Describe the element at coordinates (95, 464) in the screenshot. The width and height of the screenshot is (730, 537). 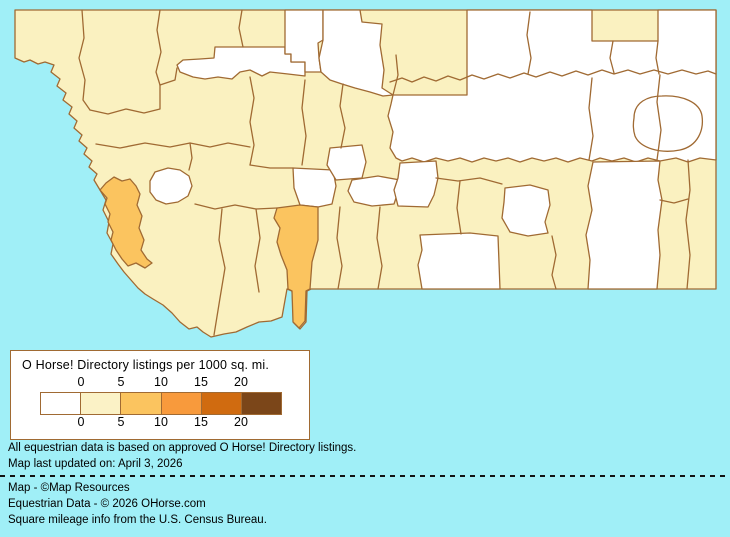
I see `last-updated-note: Map last updated on: April 3, 2026` at that location.